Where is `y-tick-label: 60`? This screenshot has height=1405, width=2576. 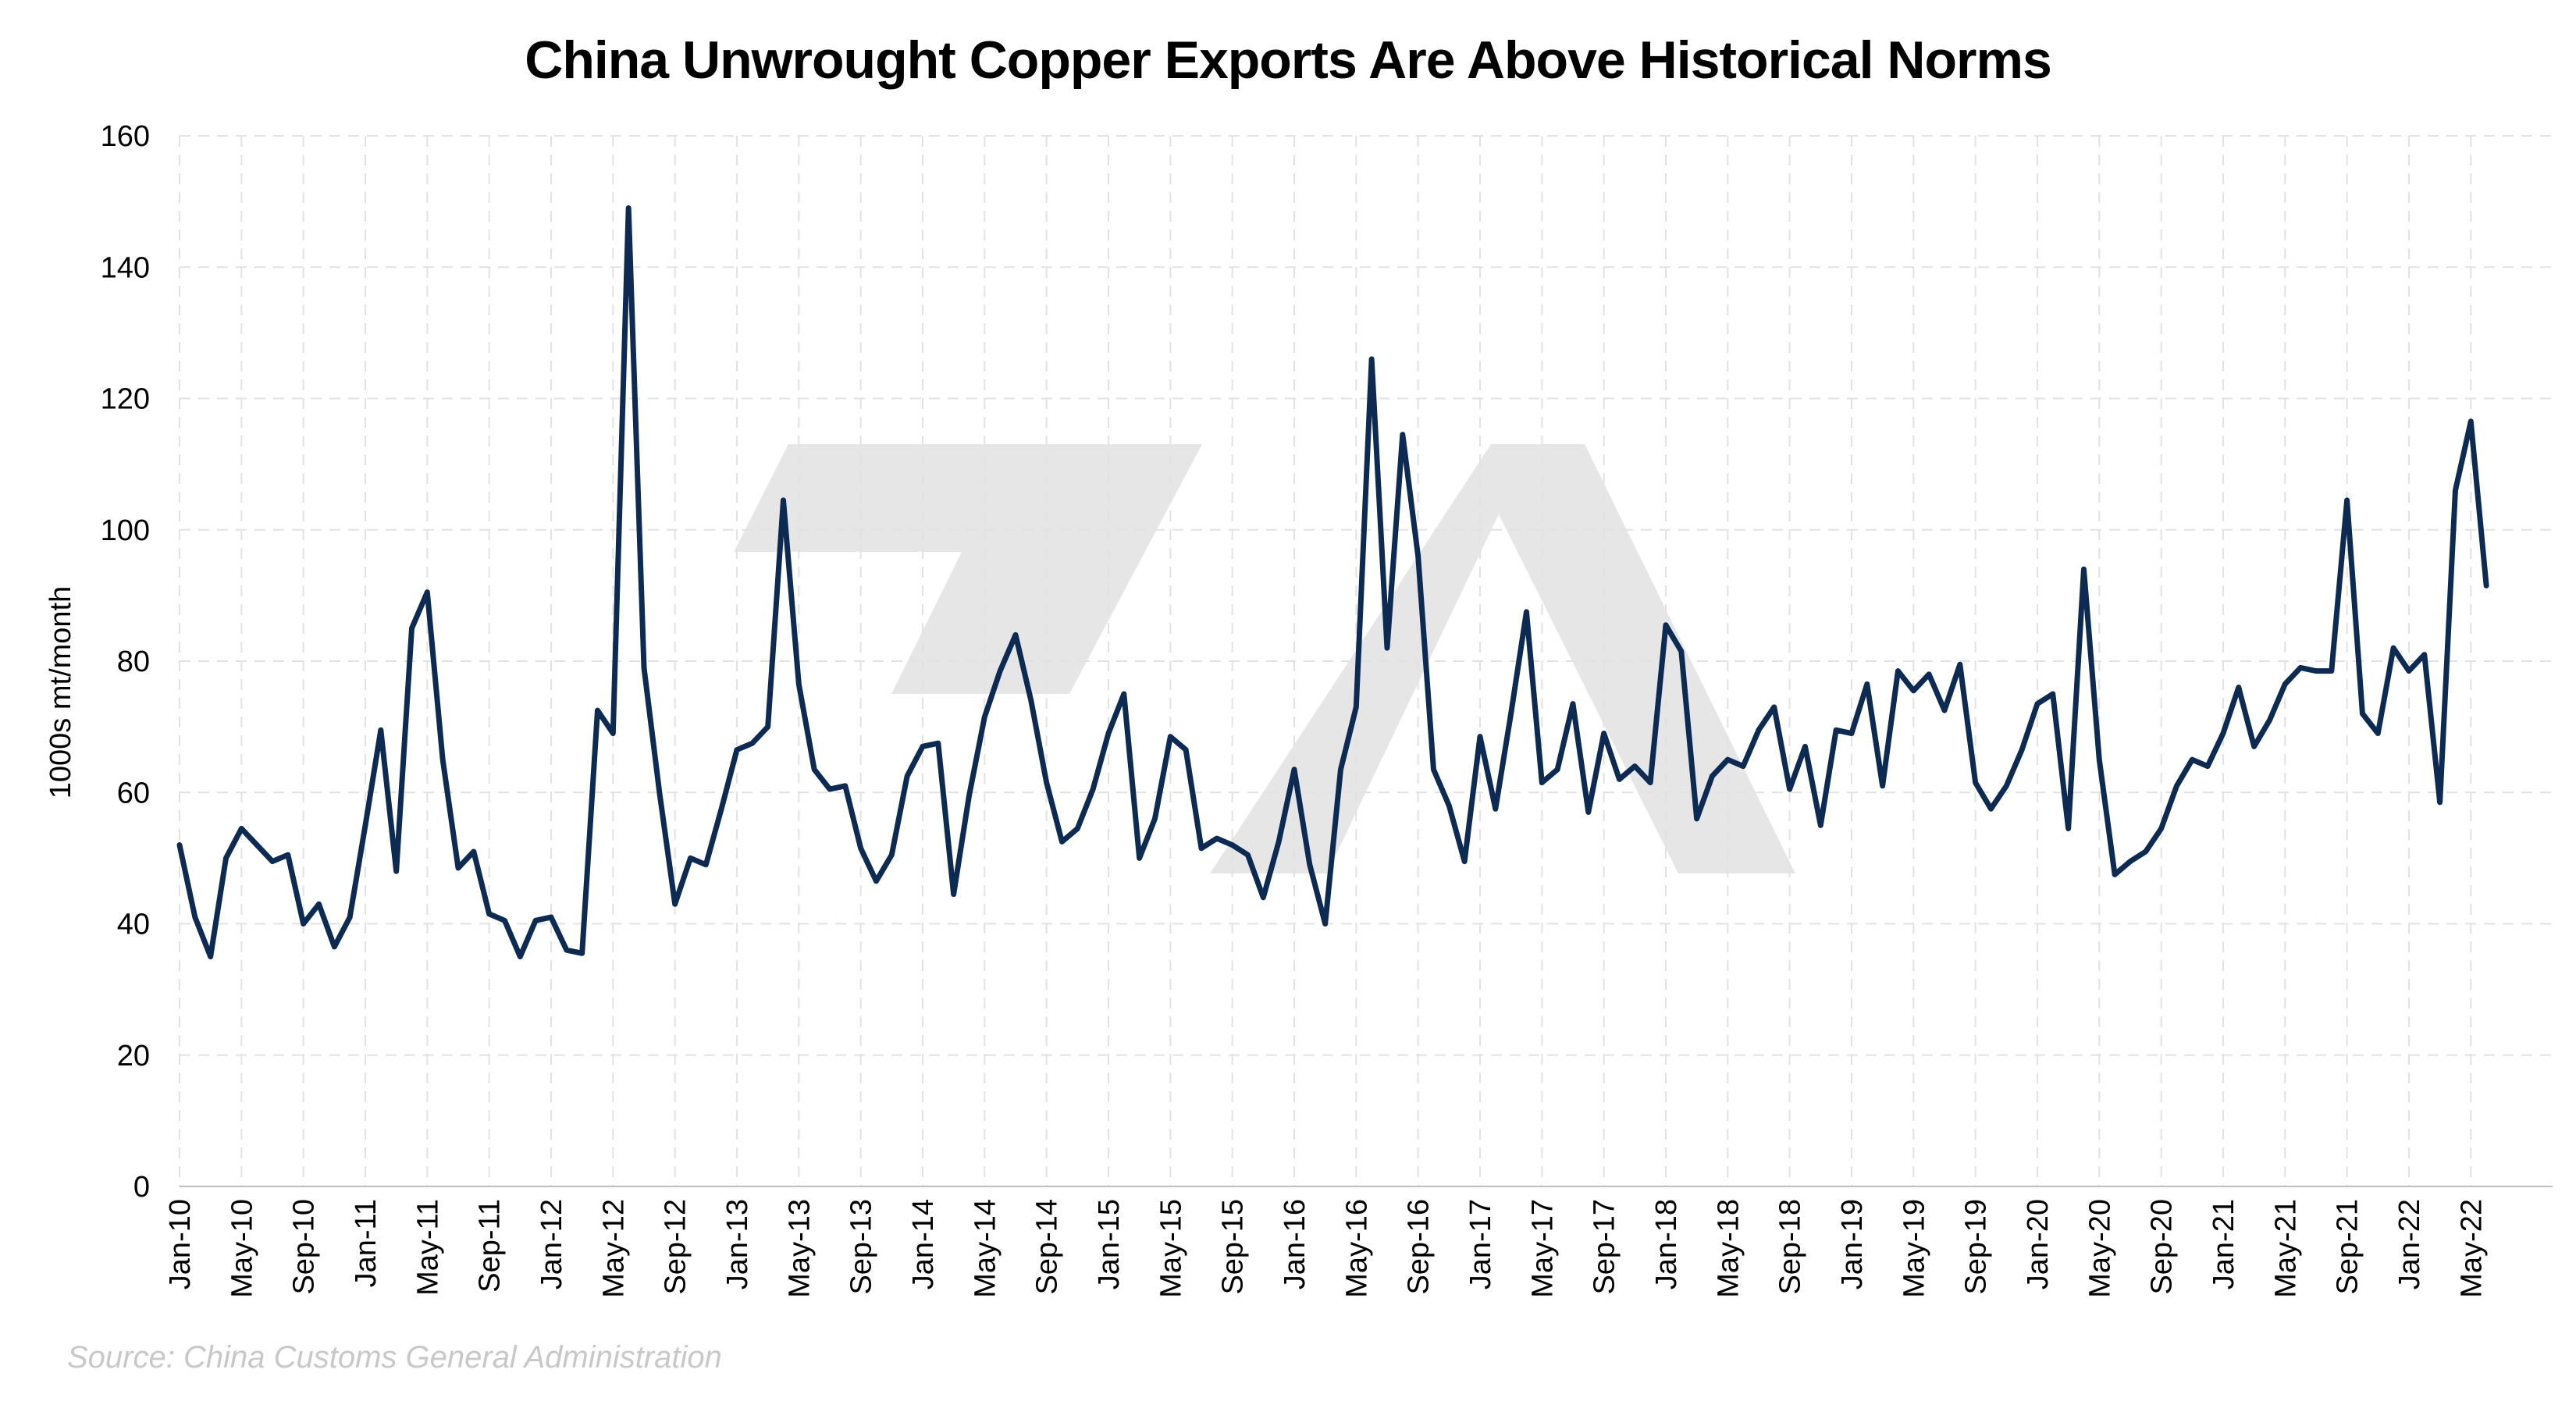
y-tick-label: 60 is located at coordinates (133, 793).